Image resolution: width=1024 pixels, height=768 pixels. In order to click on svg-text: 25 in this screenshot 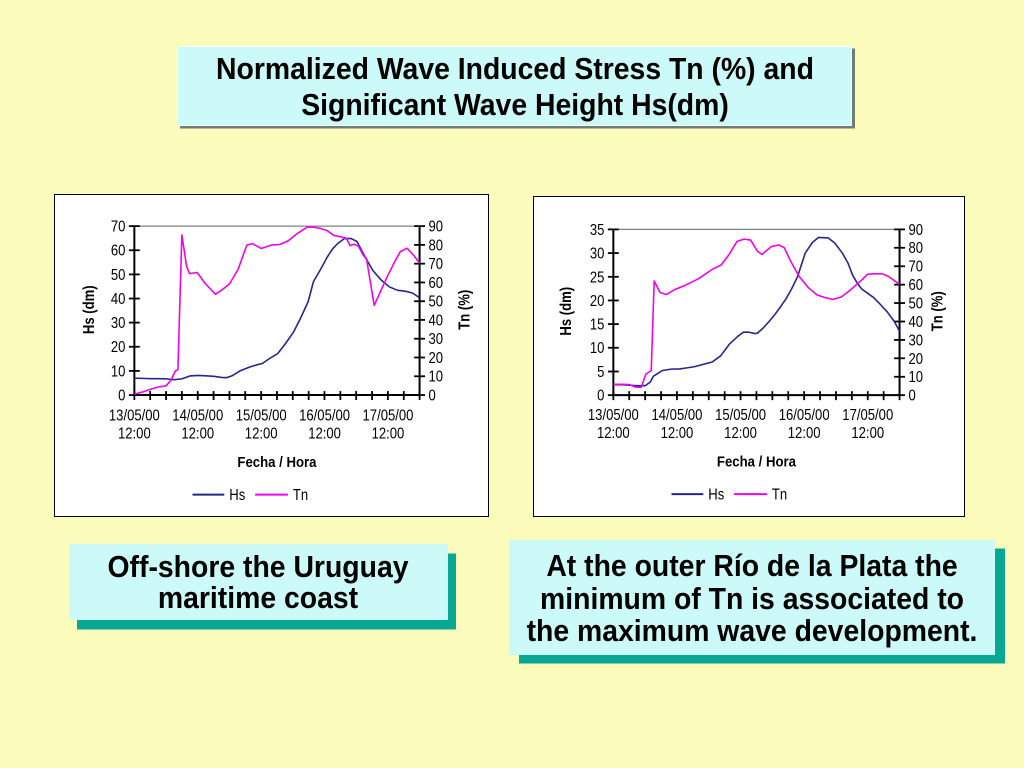, I will do `click(596, 277)`.